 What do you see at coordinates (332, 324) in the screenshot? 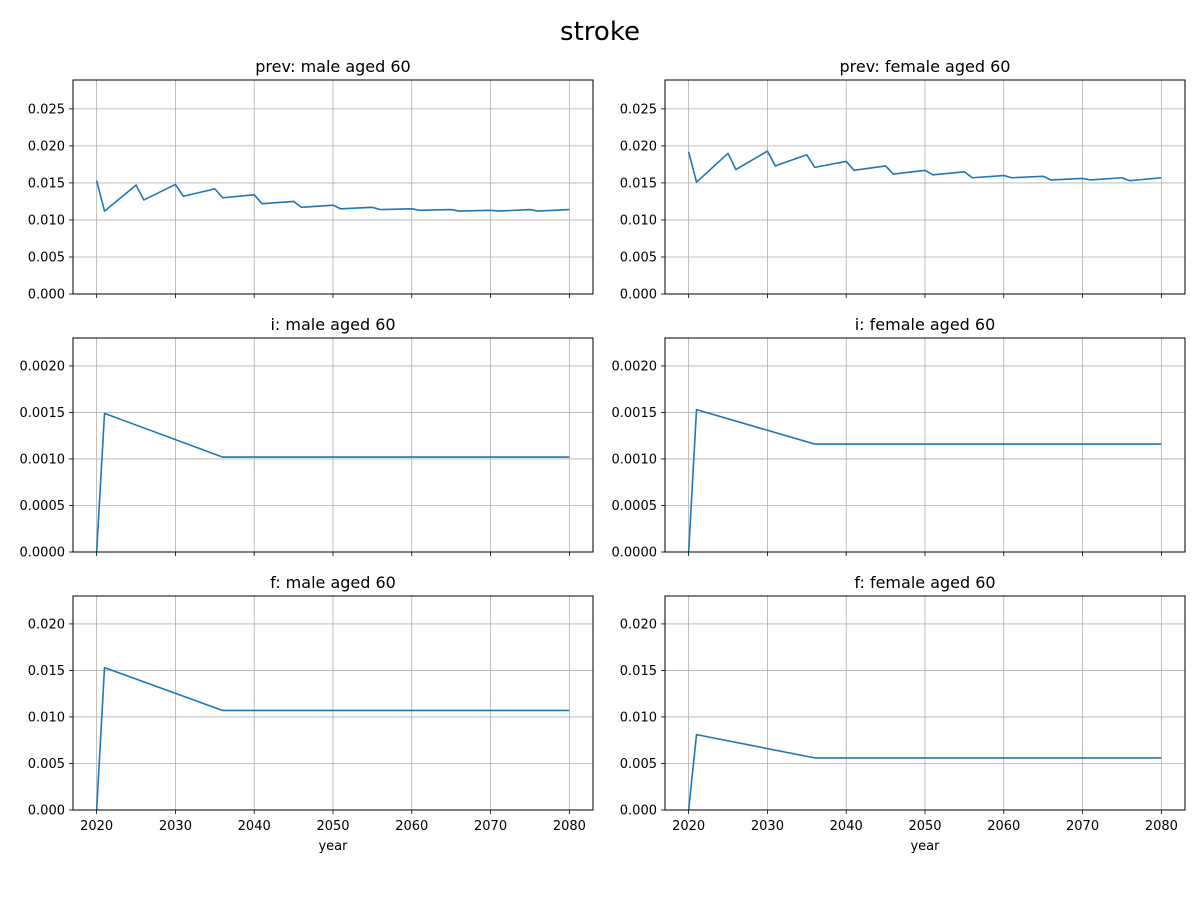
I see `subplot-title: i: male aged 60` at bounding box center [332, 324].